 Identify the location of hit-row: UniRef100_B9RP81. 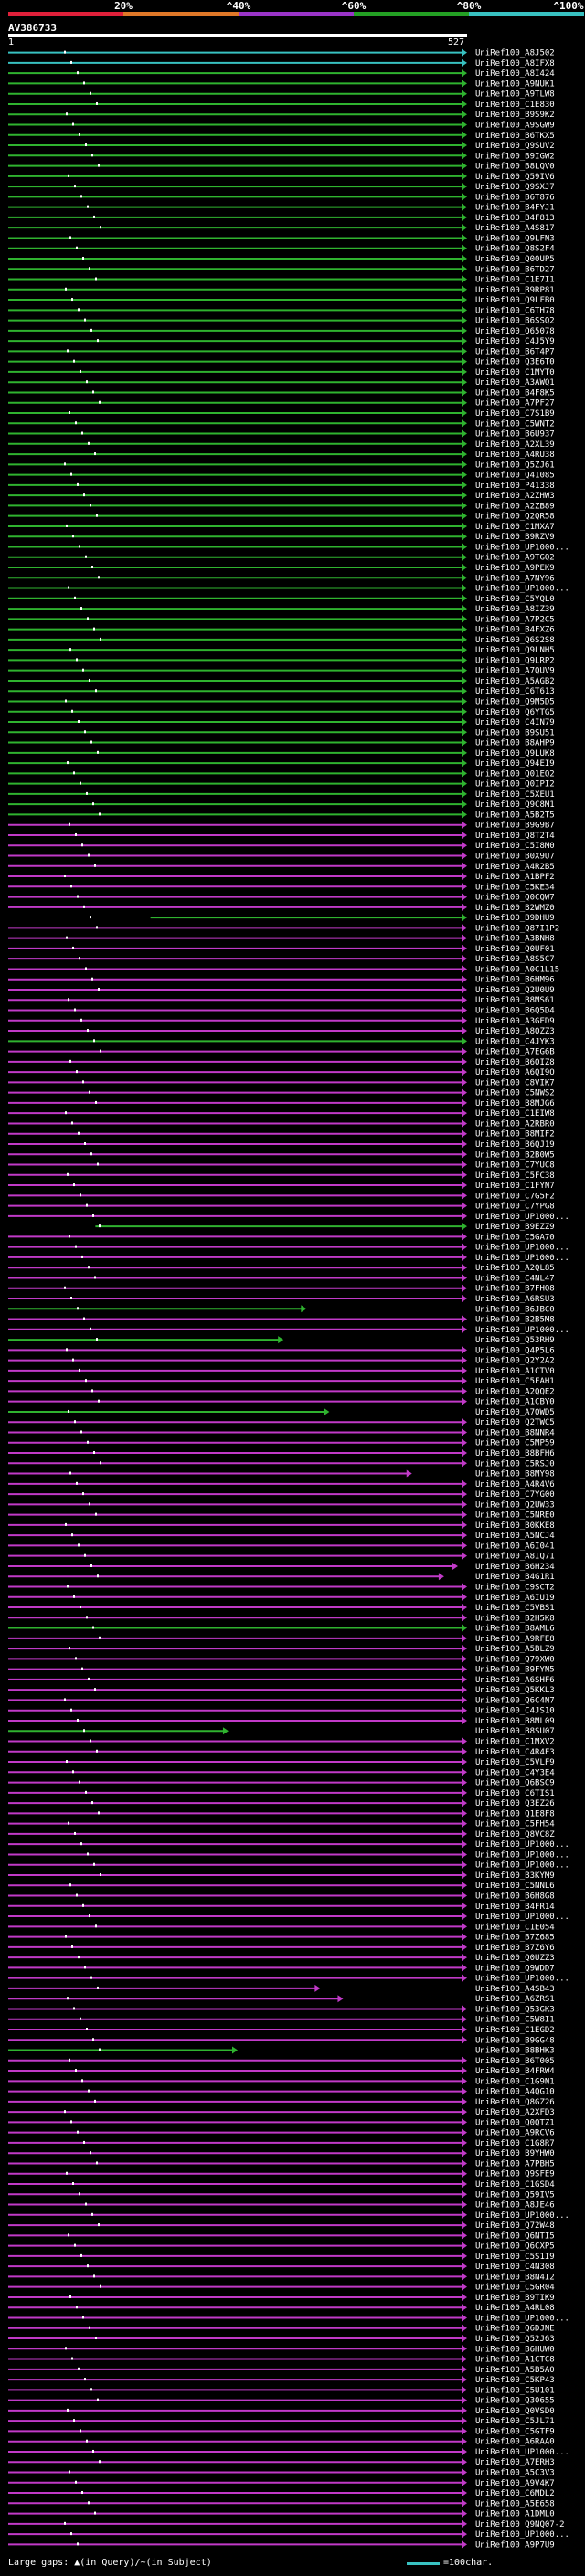
(282, 290).